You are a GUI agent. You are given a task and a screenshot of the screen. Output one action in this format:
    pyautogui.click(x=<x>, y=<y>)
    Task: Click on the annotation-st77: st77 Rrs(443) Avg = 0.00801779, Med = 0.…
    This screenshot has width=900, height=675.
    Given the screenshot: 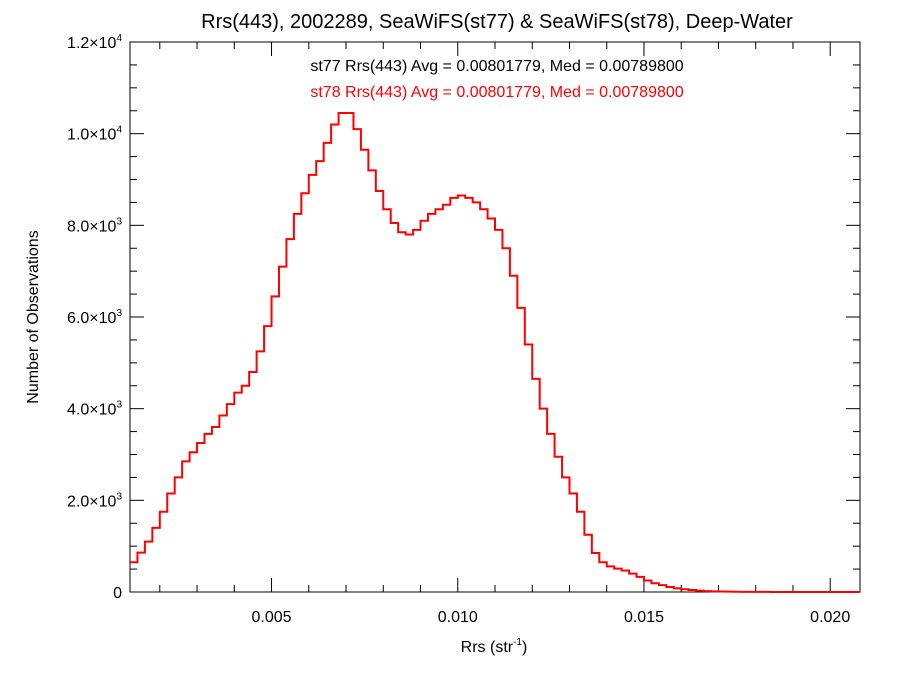 What is the action you would take?
    pyautogui.click(x=496, y=66)
    